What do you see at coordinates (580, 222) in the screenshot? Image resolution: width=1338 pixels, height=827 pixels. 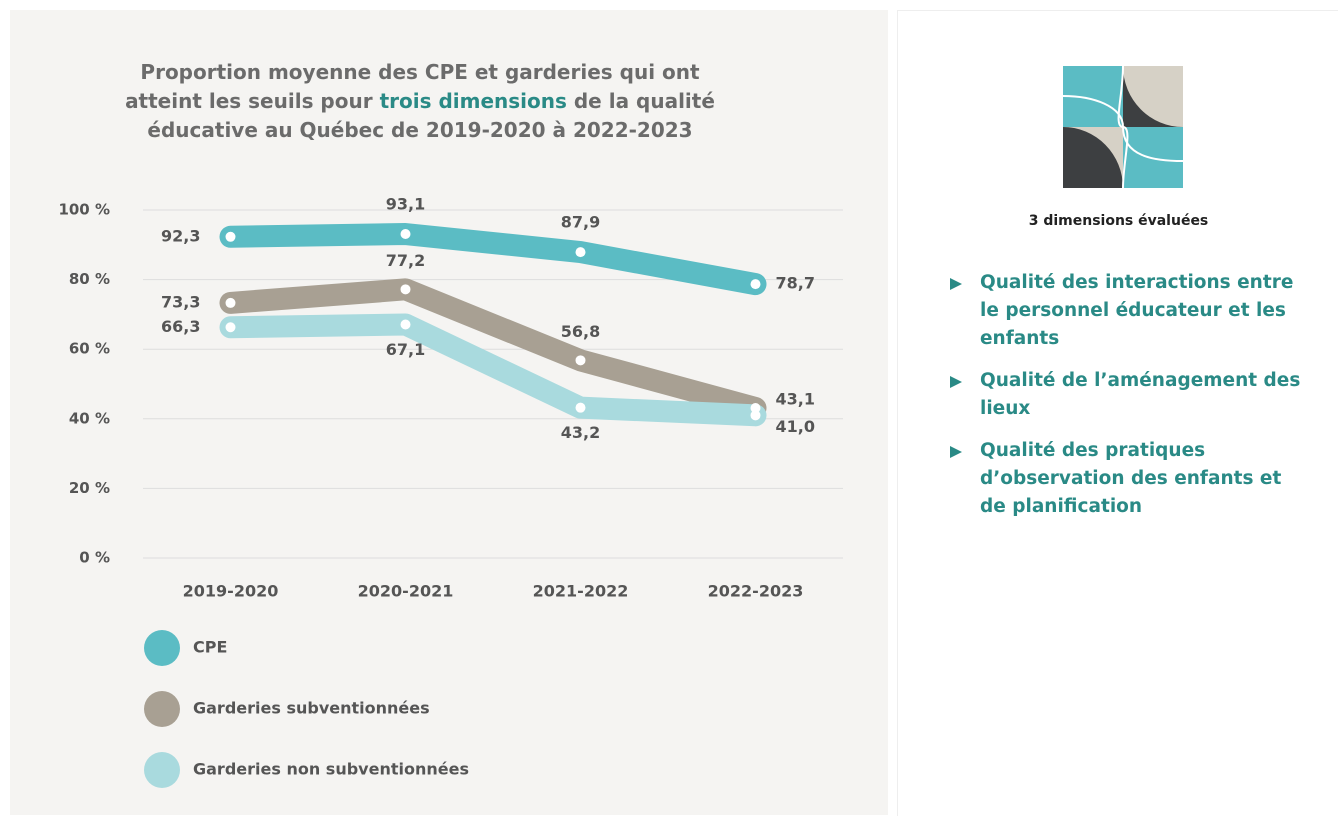 I see `data-label: 87,9` at bounding box center [580, 222].